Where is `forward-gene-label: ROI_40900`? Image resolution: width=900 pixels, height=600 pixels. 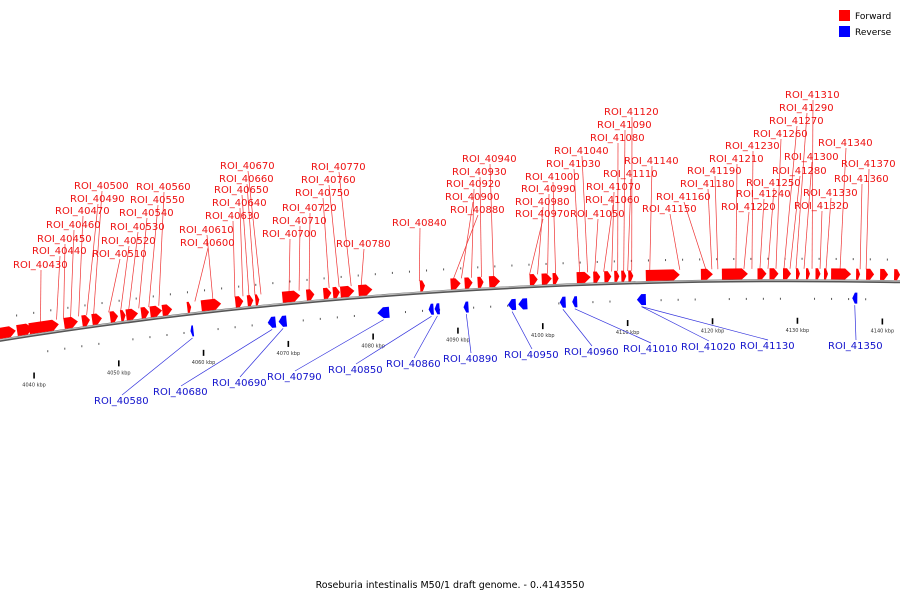 forward-gene-label: ROI_40900 is located at coordinates (472, 197).